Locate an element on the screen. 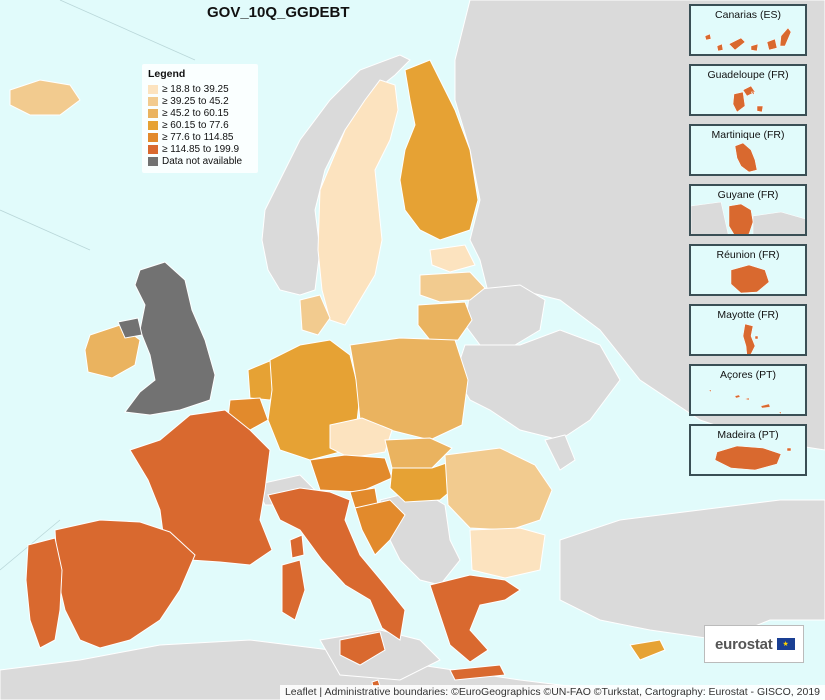 This screenshot has height=700, width=825. latvia is located at coordinates (452, 287).